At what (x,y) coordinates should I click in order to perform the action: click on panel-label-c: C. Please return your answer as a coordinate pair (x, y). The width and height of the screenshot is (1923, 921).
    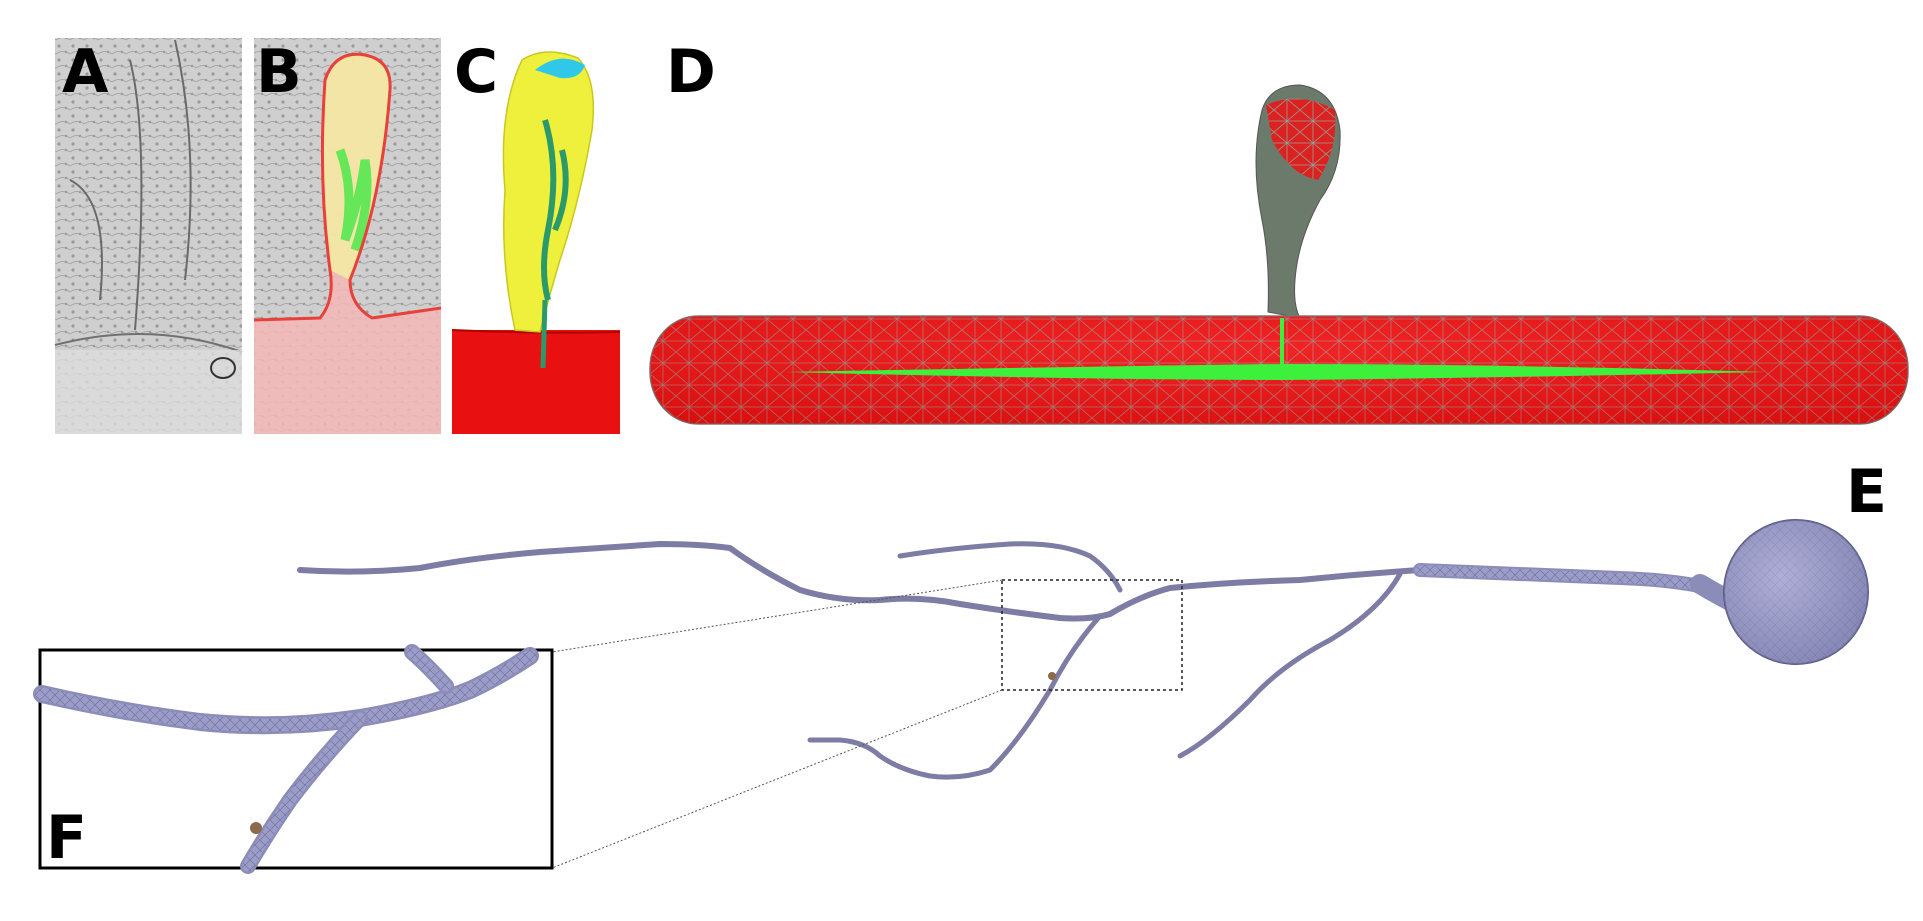
    Looking at the image, I should click on (476, 72).